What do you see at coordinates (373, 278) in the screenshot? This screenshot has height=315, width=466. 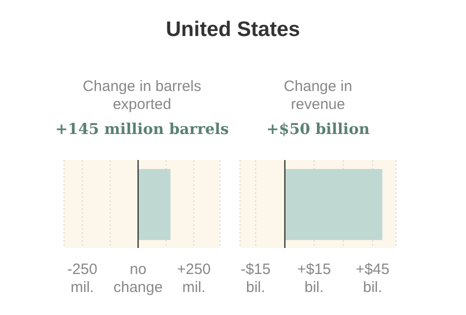 I see `x-tick-label: +$45 bil.` at bounding box center [373, 278].